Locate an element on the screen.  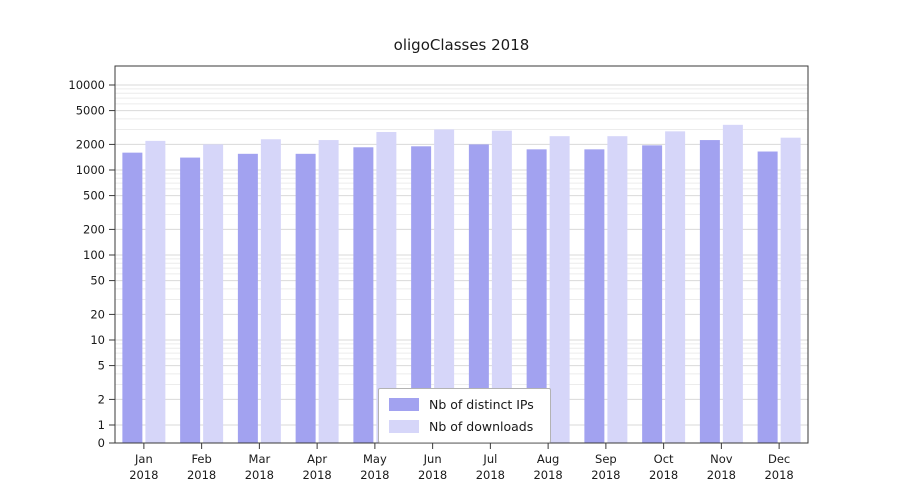
bar-distinct-ips-dec is located at coordinates (767, 297).